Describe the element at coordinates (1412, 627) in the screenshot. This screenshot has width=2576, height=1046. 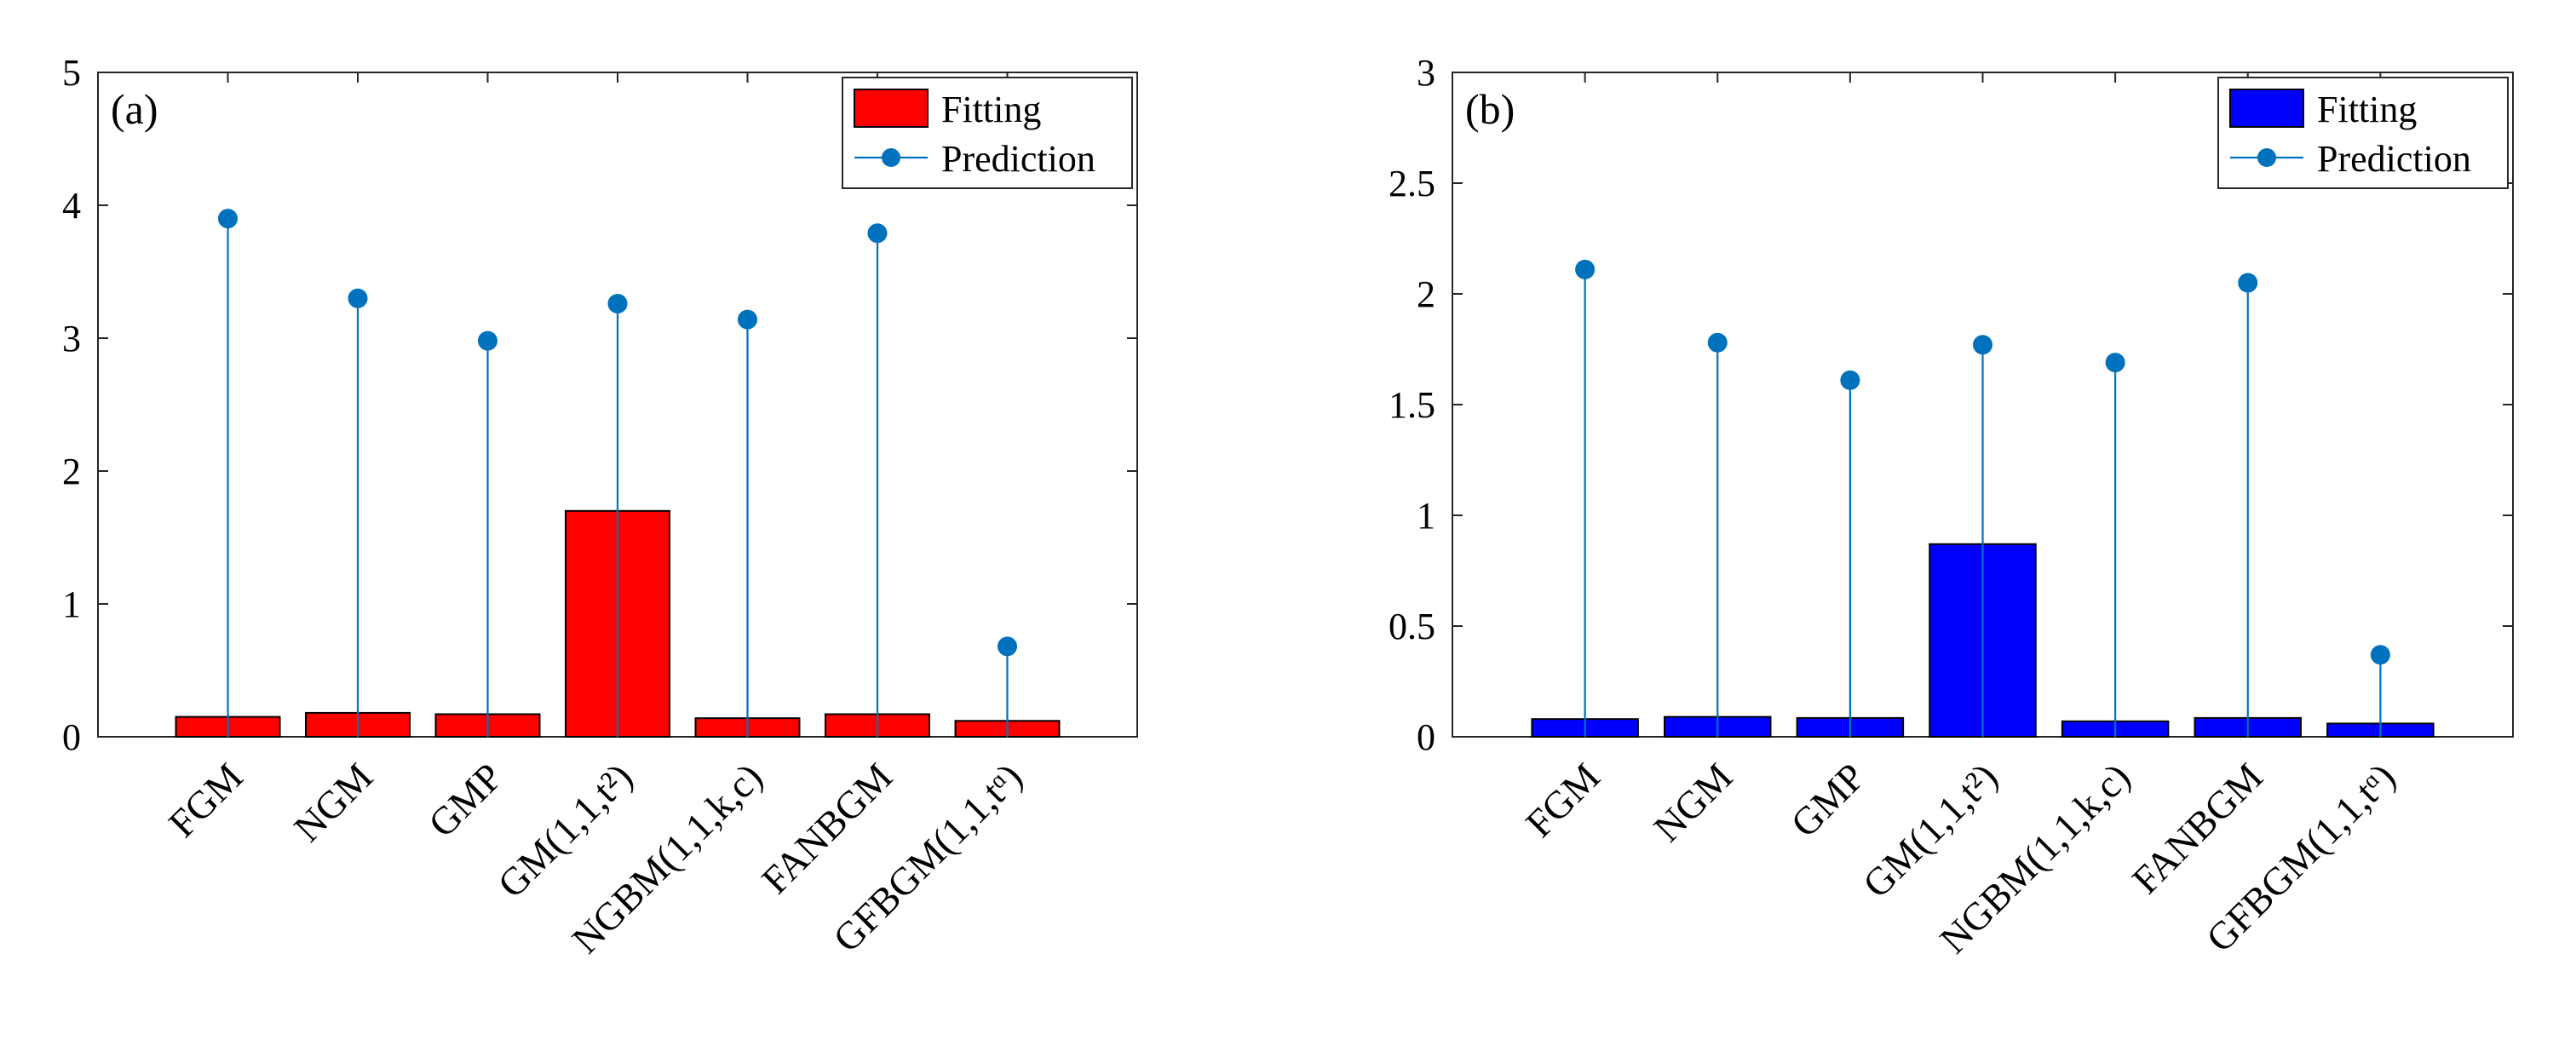
I see `y-tick-label: 0.5` at that location.